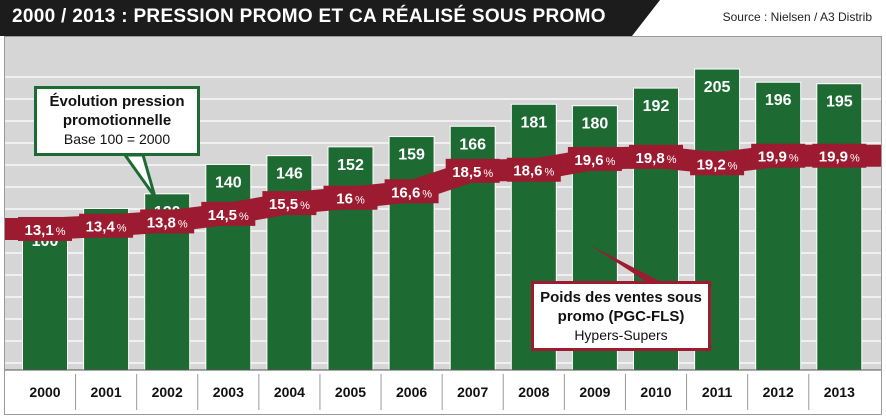  Describe the element at coordinates (472, 144) in the screenshot. I see `bar-value-label: 166` at that location.